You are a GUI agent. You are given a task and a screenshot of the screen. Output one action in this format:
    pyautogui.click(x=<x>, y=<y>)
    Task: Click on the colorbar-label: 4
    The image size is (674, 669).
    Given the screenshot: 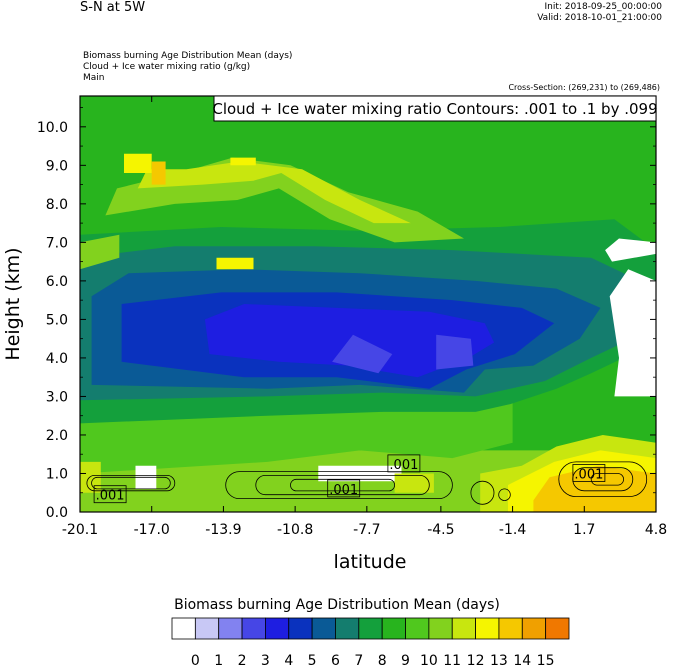 What is the action you would take?
    pyautogui.click(x=289, y=661)
    